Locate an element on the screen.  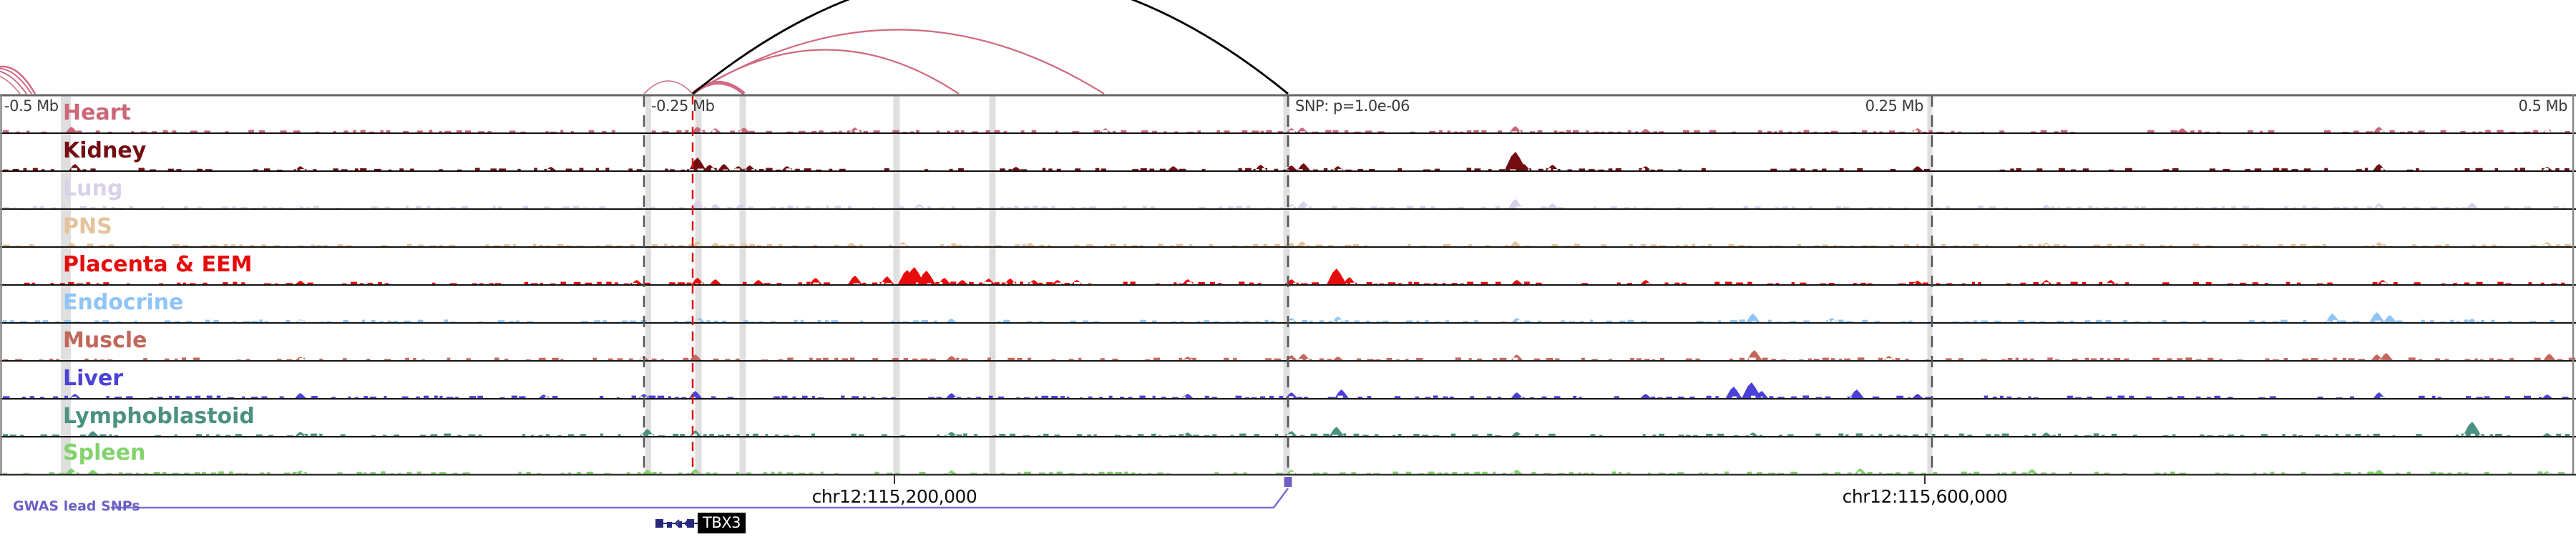
ruler-label-pos05: 0.5 Mb is located at coordinates (2542, 106).